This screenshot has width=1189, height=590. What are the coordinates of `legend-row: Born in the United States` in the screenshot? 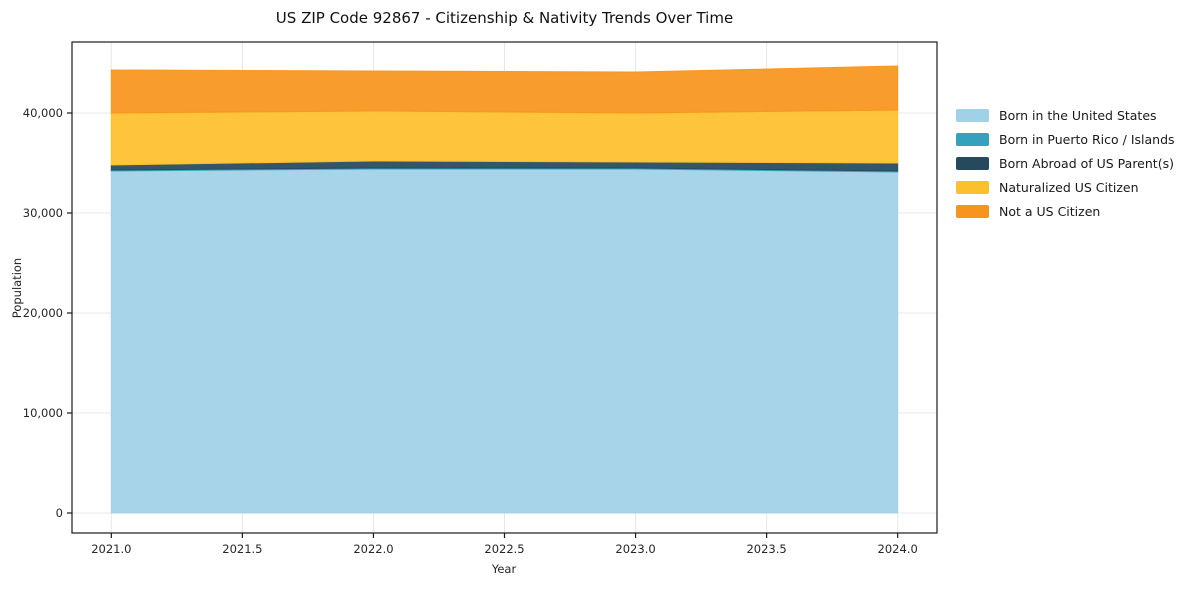 It's located at (1065, 115).